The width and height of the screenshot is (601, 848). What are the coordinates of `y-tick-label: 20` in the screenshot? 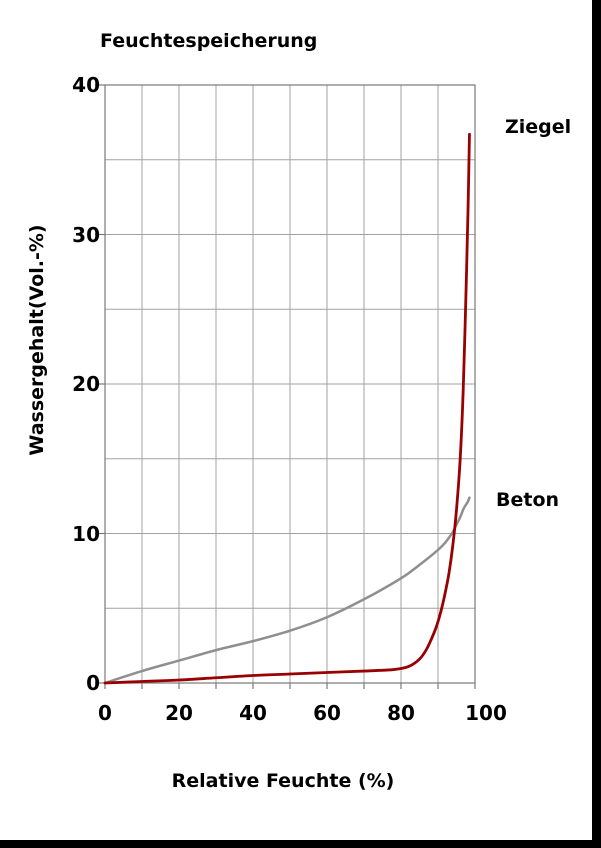 It's located at (86, 384).